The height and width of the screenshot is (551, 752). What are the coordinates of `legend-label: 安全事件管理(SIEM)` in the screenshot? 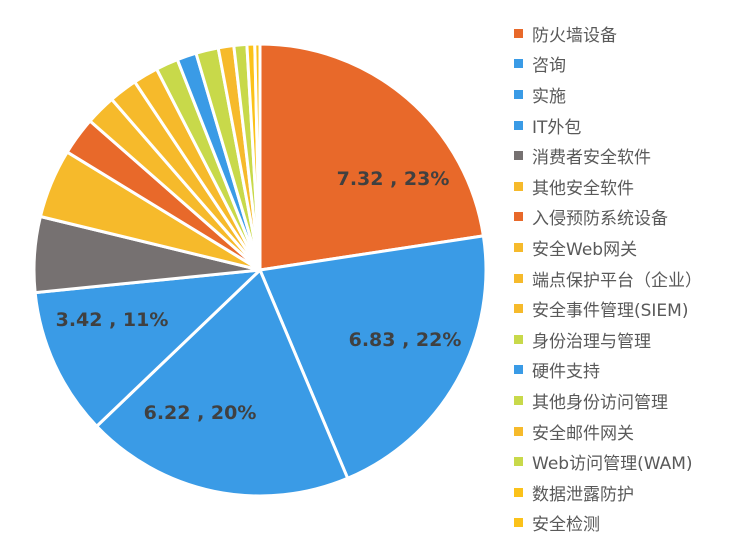 It's located at (610, 311).